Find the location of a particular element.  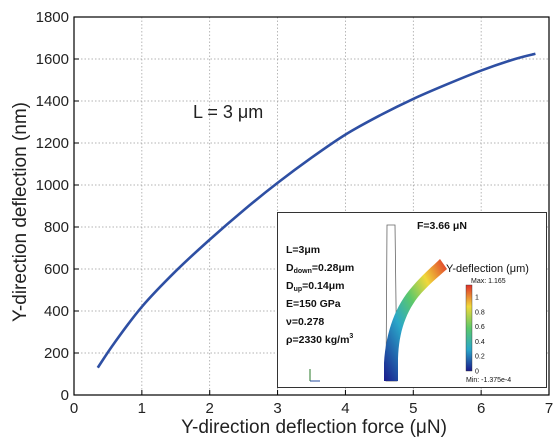

colorbar-tick-label: 1 is located at coordinates (477, 298).